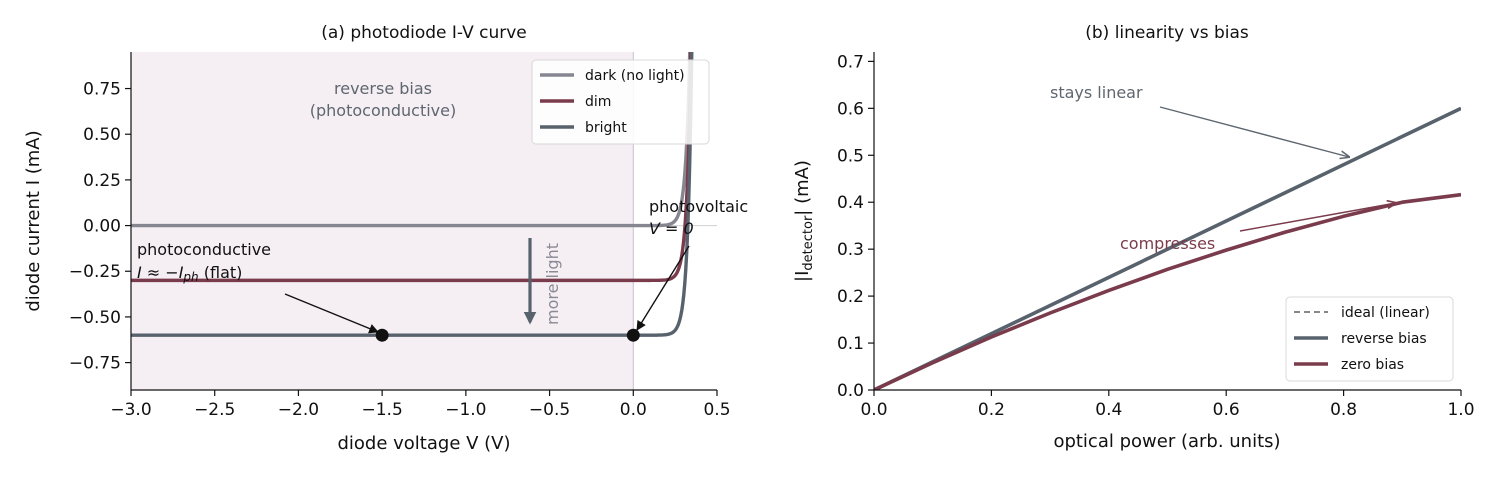 The width and height of the screenshot is (1500, 480). I want to click on x-tick-label-a: 0.0, so click(633, 410).